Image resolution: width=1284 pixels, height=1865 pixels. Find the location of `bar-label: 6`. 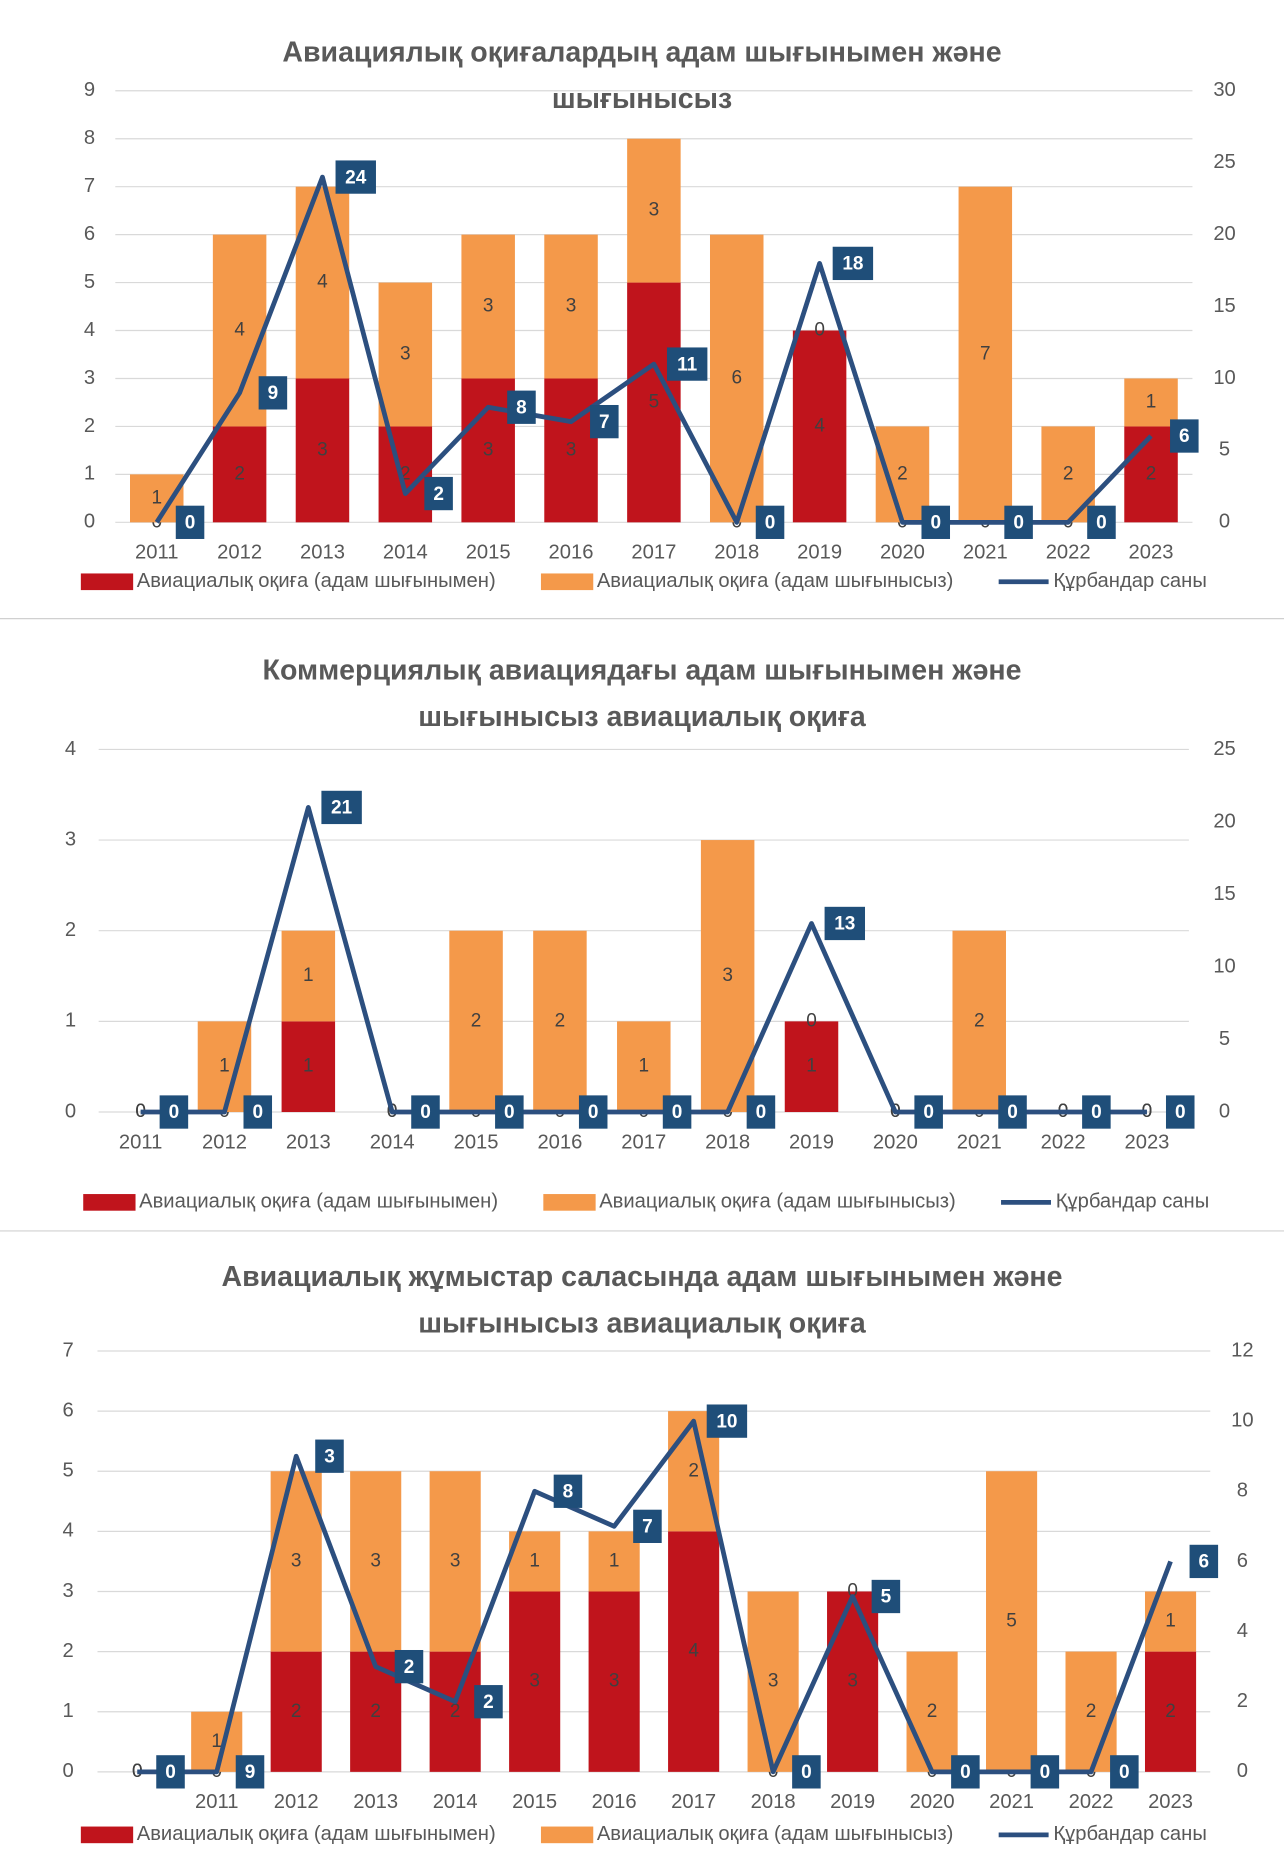

bar-label: 6 is located at coordinates (736, 378).